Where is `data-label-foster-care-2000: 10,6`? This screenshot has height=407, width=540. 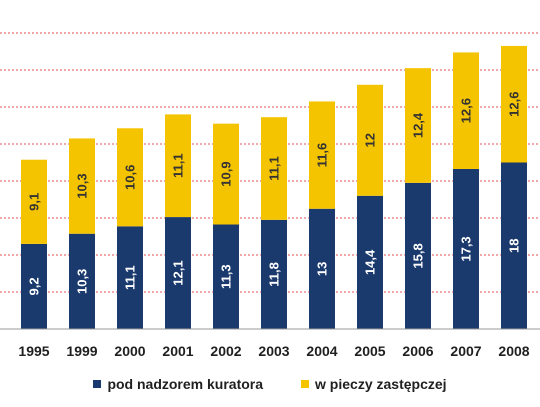
data-label-foster-care-2000: 10,6 is located at coordinates (130, 177).